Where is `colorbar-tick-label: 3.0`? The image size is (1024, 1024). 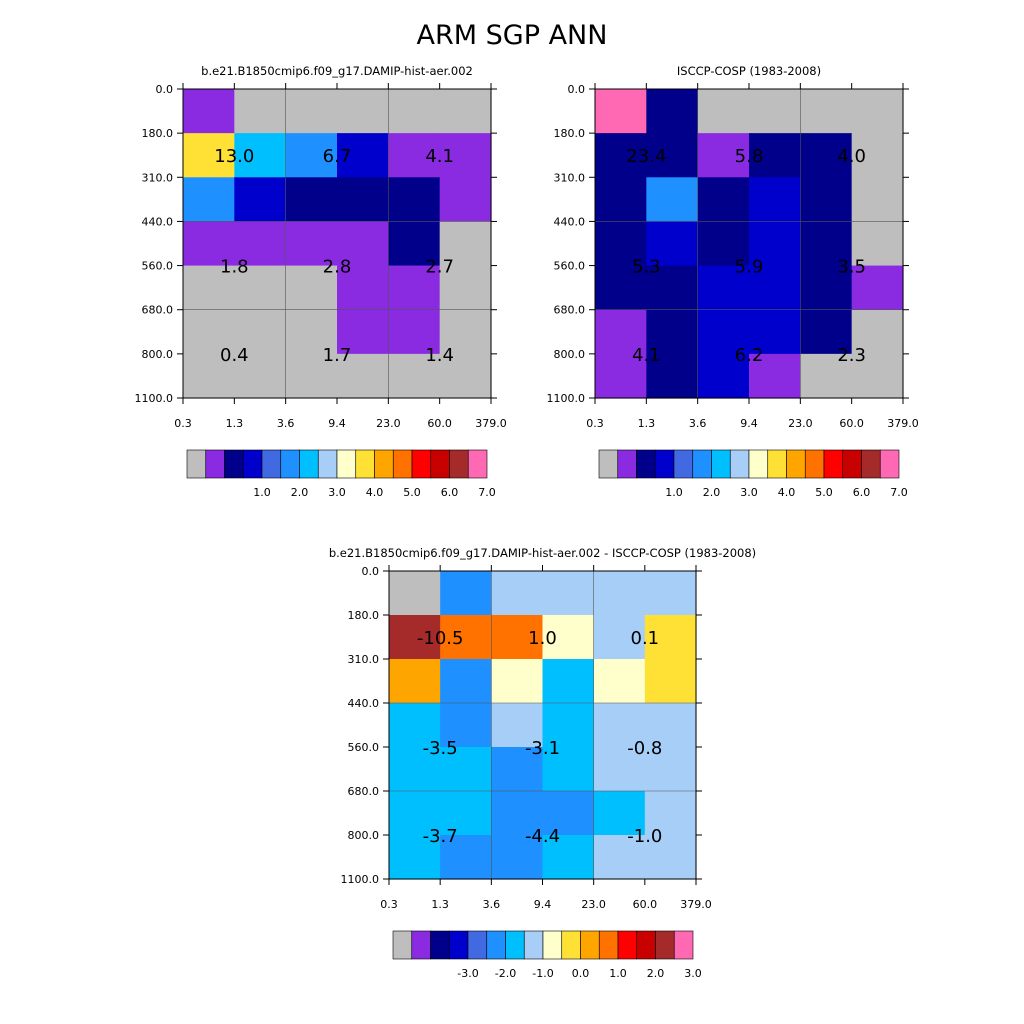 colorbar-tick-label: 3.0 is located at coordinates (693, 973).